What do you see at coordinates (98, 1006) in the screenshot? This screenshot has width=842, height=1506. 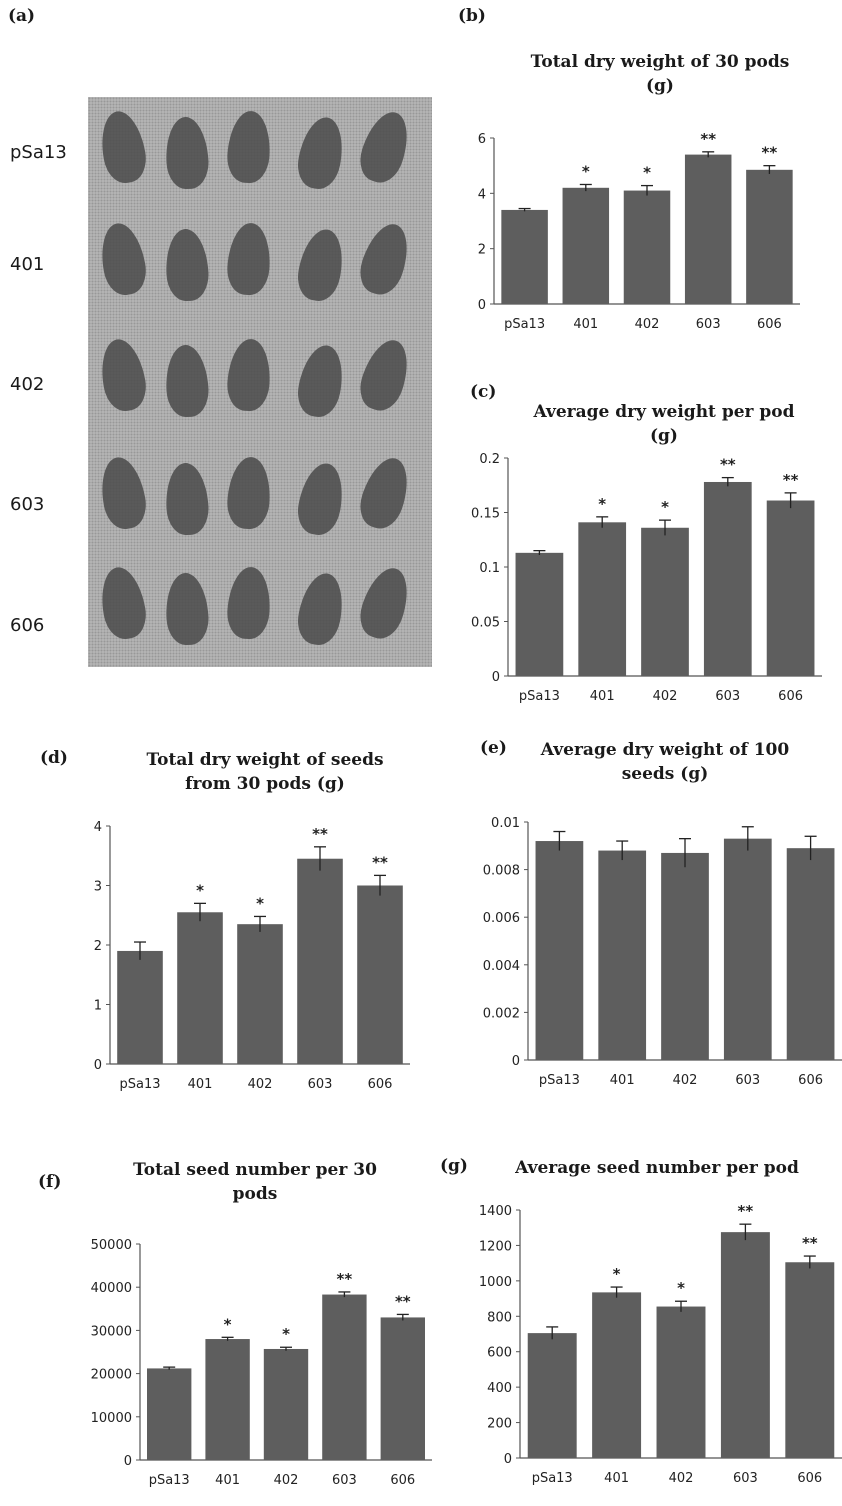 I see `y-tick-label: 1` at bounding box center [98, 1006].